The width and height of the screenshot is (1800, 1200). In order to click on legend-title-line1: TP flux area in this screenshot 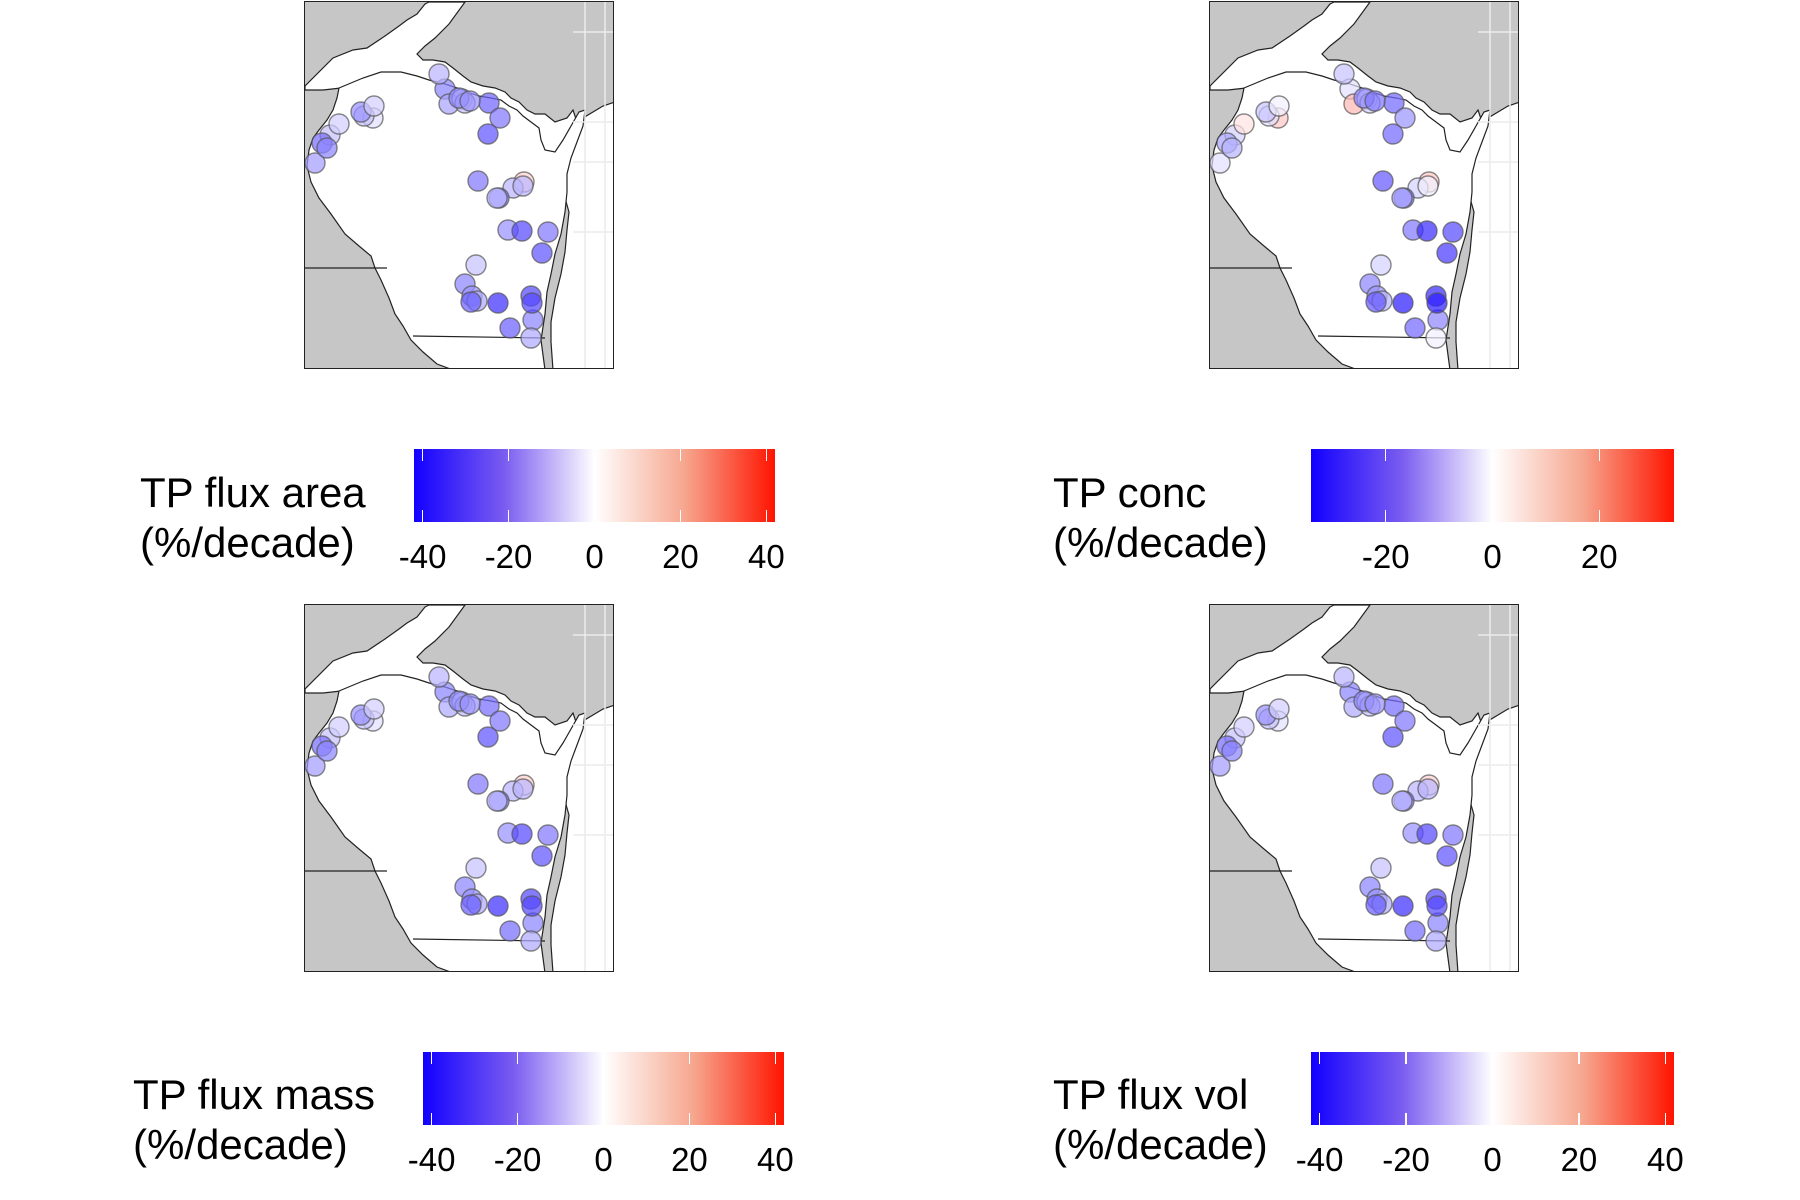, I will do `click(253, 492)`.